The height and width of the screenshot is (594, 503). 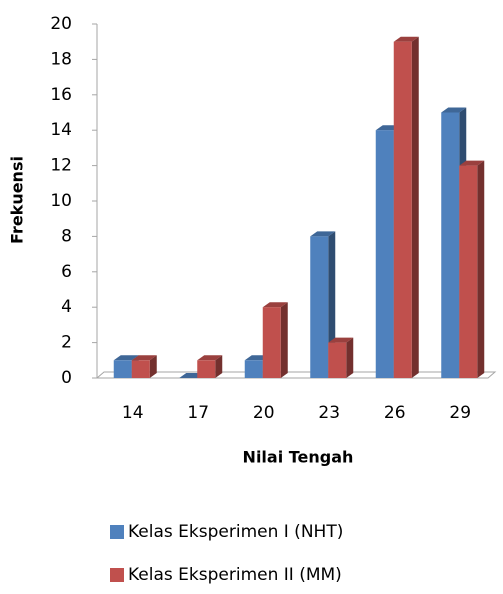 I want to click on x-tick-label: 29, so click(x=460, y=413).